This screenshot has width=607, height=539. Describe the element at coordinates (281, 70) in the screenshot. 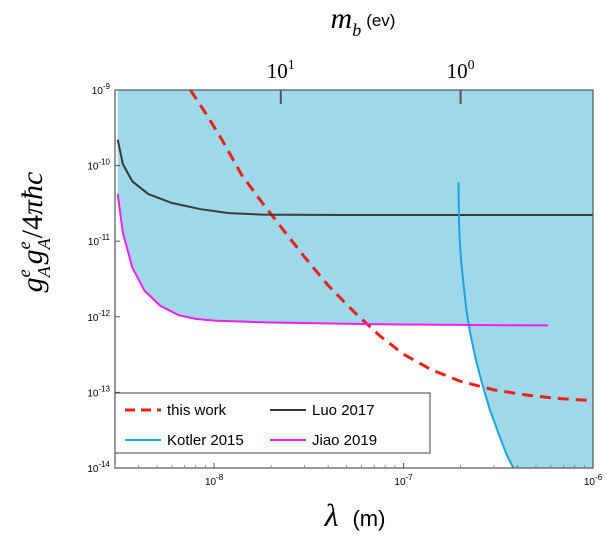

I see `top-tick-label: 10¹` at that location.